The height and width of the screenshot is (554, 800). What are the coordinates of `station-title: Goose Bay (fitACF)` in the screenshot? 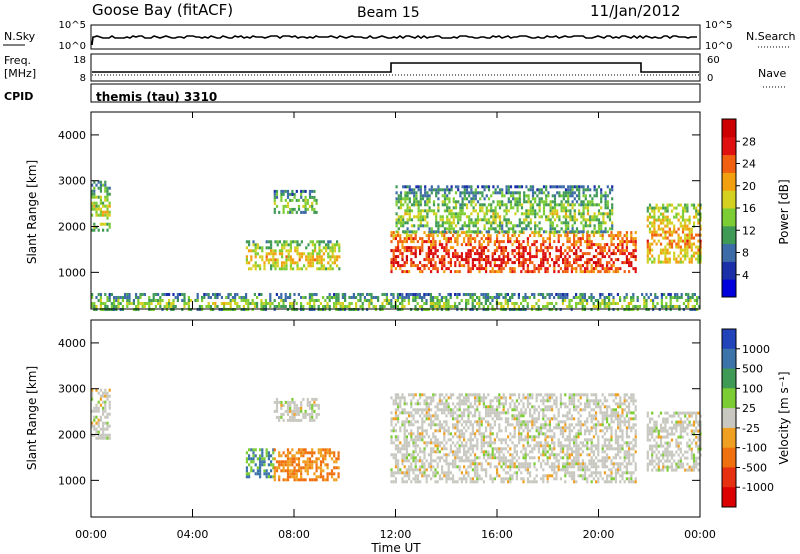 It's located at (162, 10).